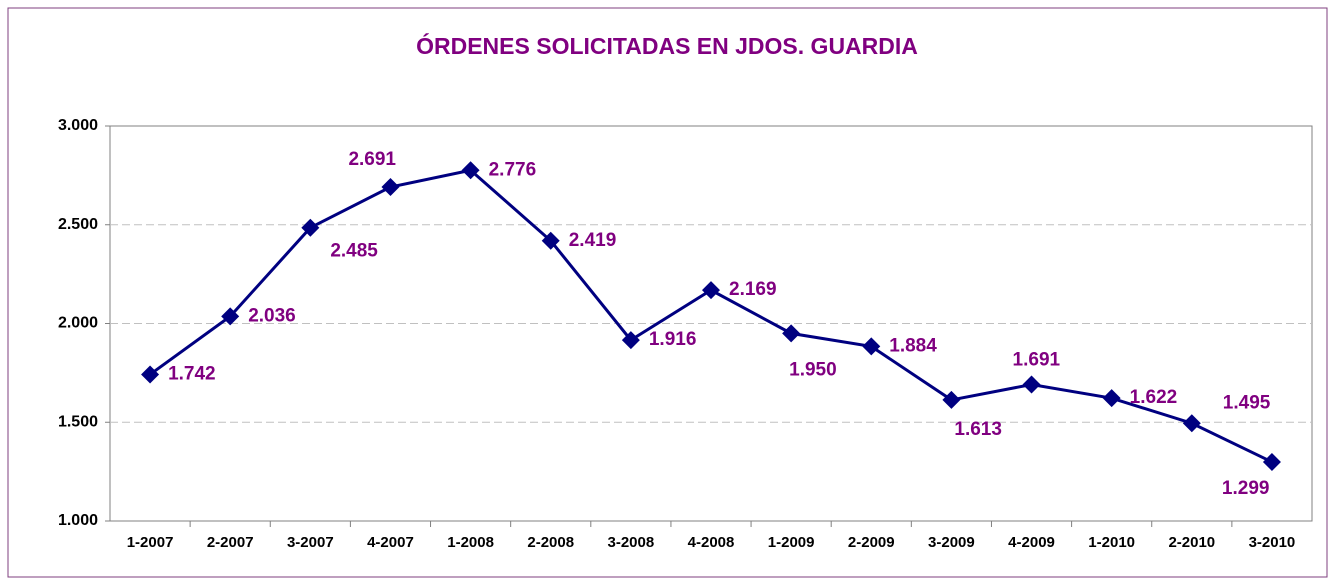 The height and width of the screenshot is (585, 1335). I want to click on data-label: 2.419, so click(593, 240).